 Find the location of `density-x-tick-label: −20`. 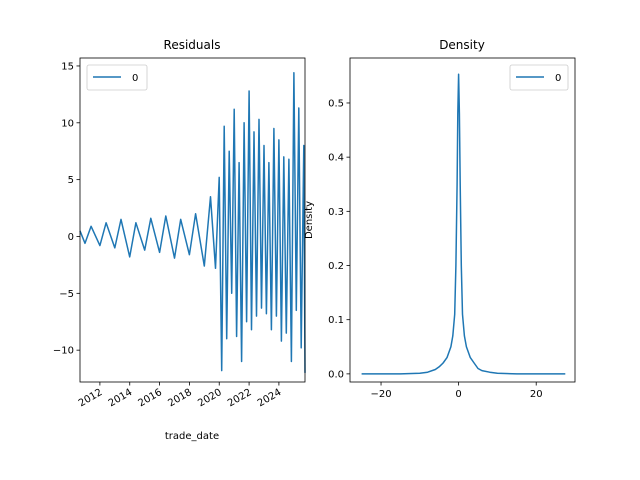

density-x-tick-label: −20 is located at coordinates (380, 394).